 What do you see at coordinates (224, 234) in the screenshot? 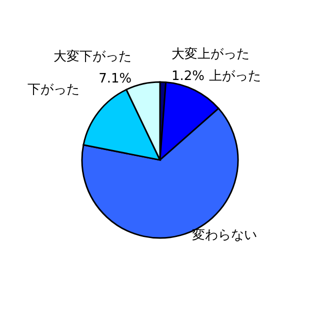
I see `slice-label: 変わらない` at bounding box center [224, 234].